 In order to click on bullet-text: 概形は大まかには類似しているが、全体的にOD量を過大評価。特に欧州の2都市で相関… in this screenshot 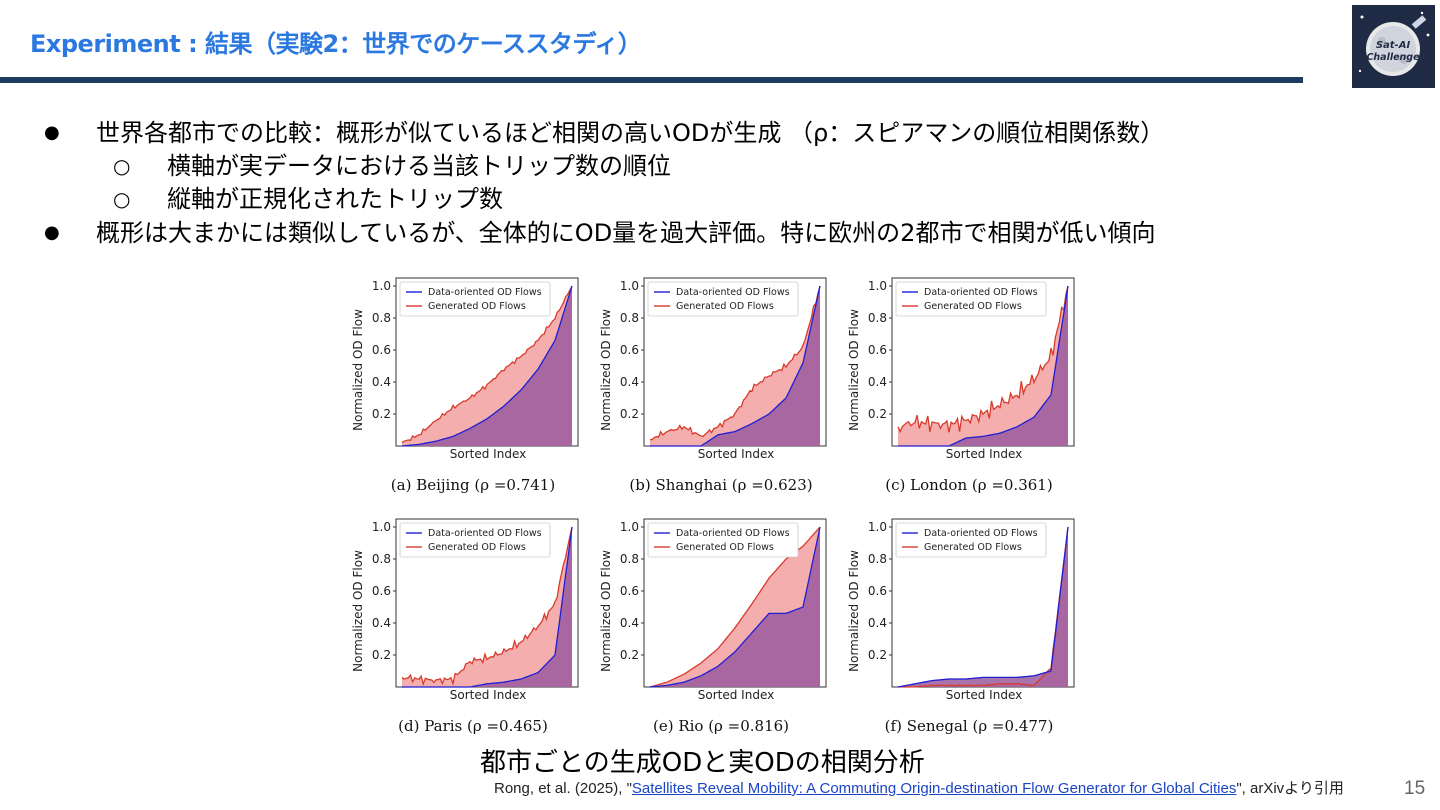, I will do `click(626, 233)`.